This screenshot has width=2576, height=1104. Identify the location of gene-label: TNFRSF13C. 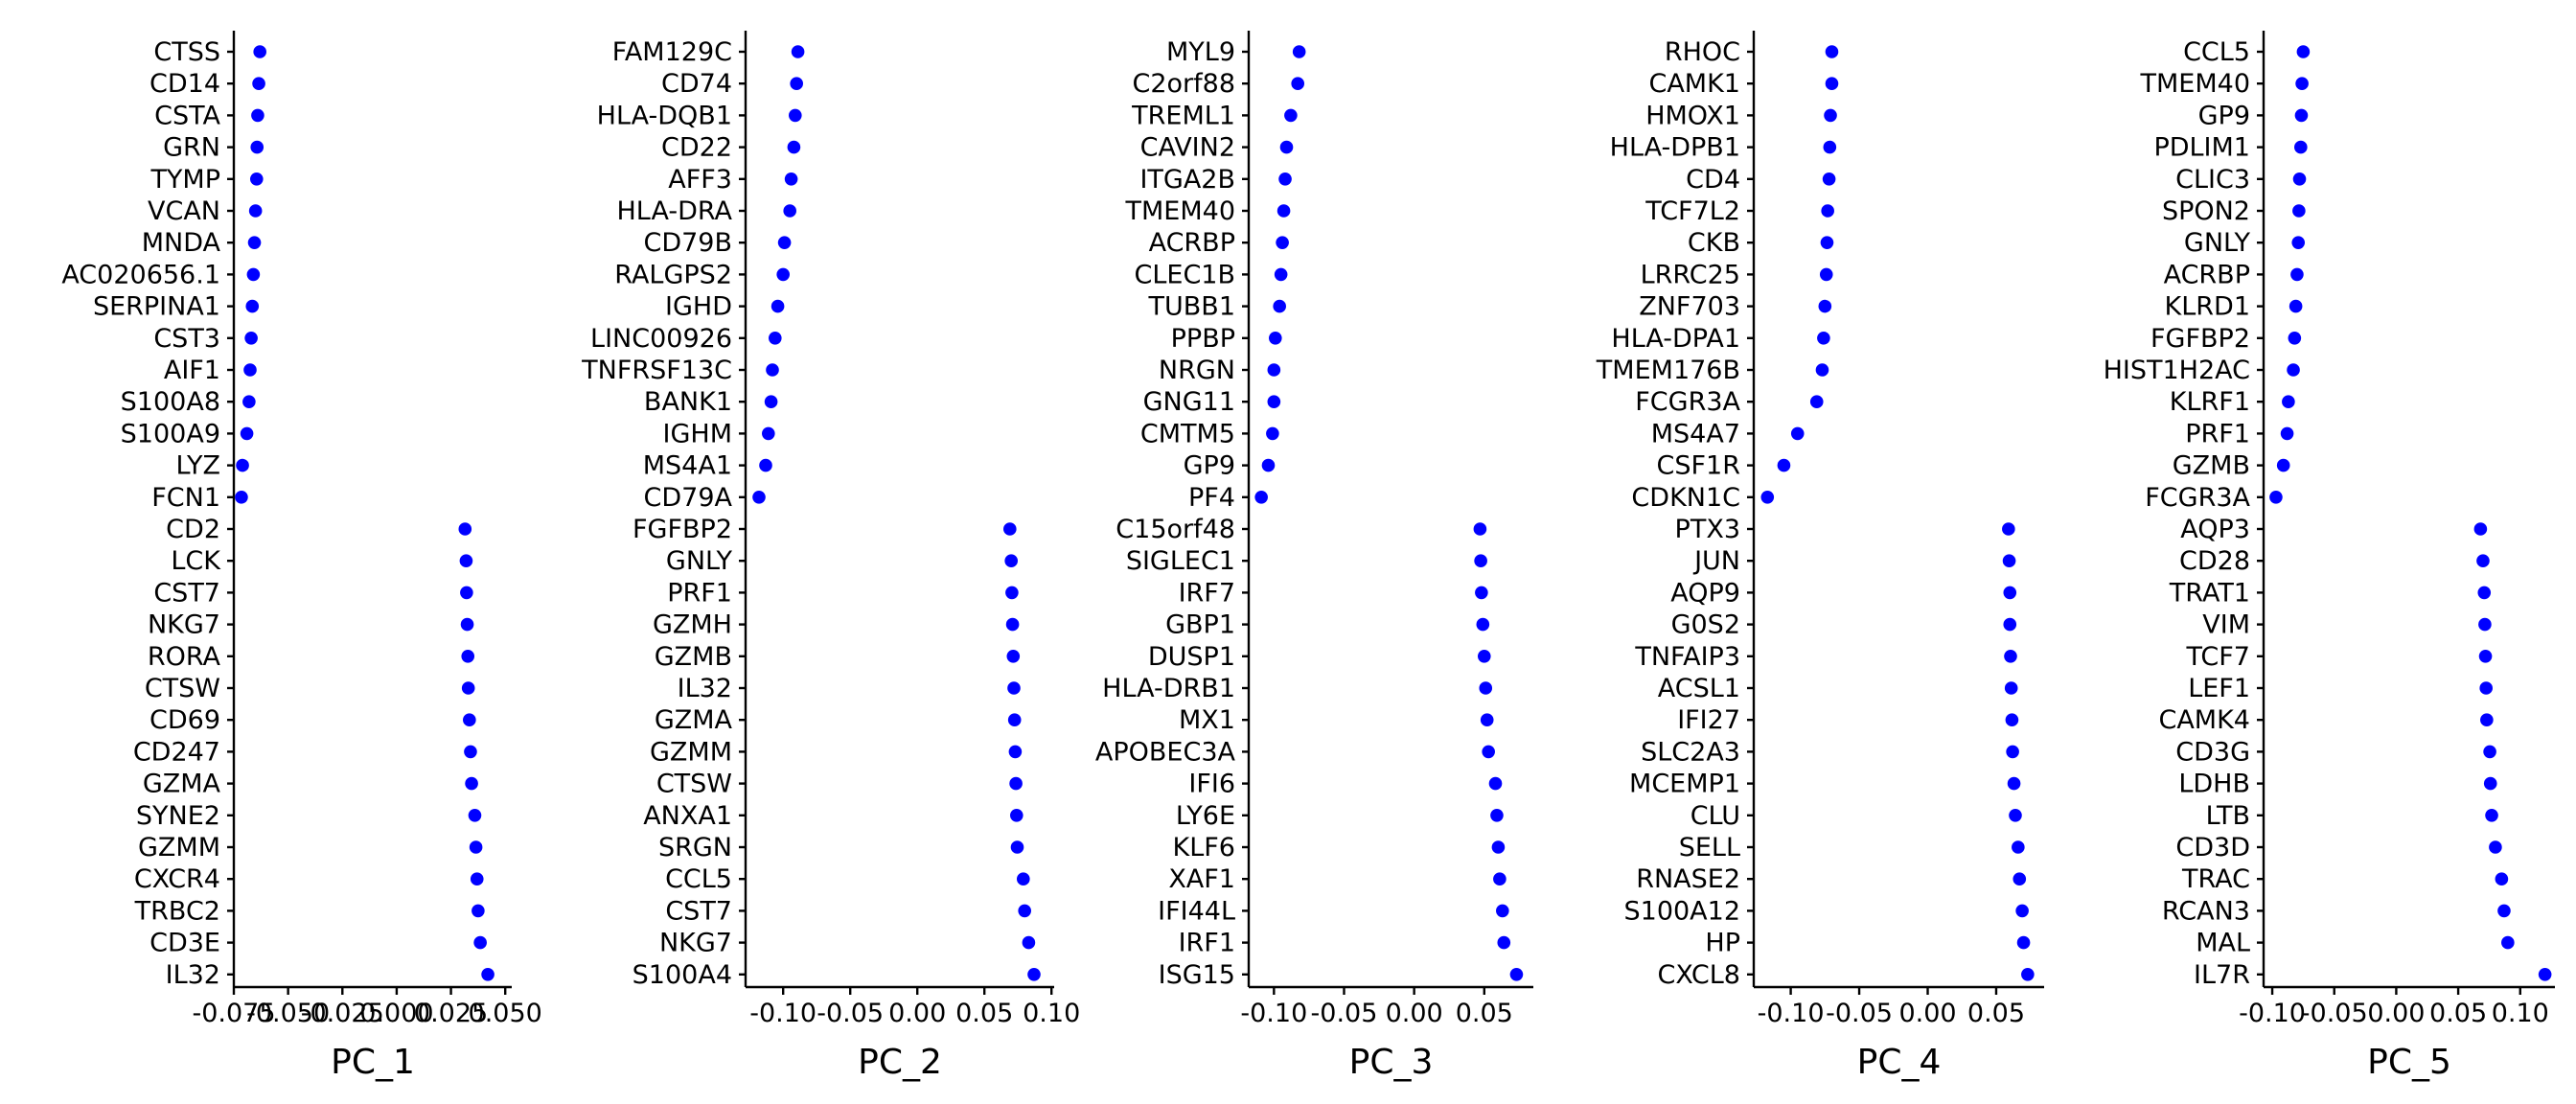
(656, 370).